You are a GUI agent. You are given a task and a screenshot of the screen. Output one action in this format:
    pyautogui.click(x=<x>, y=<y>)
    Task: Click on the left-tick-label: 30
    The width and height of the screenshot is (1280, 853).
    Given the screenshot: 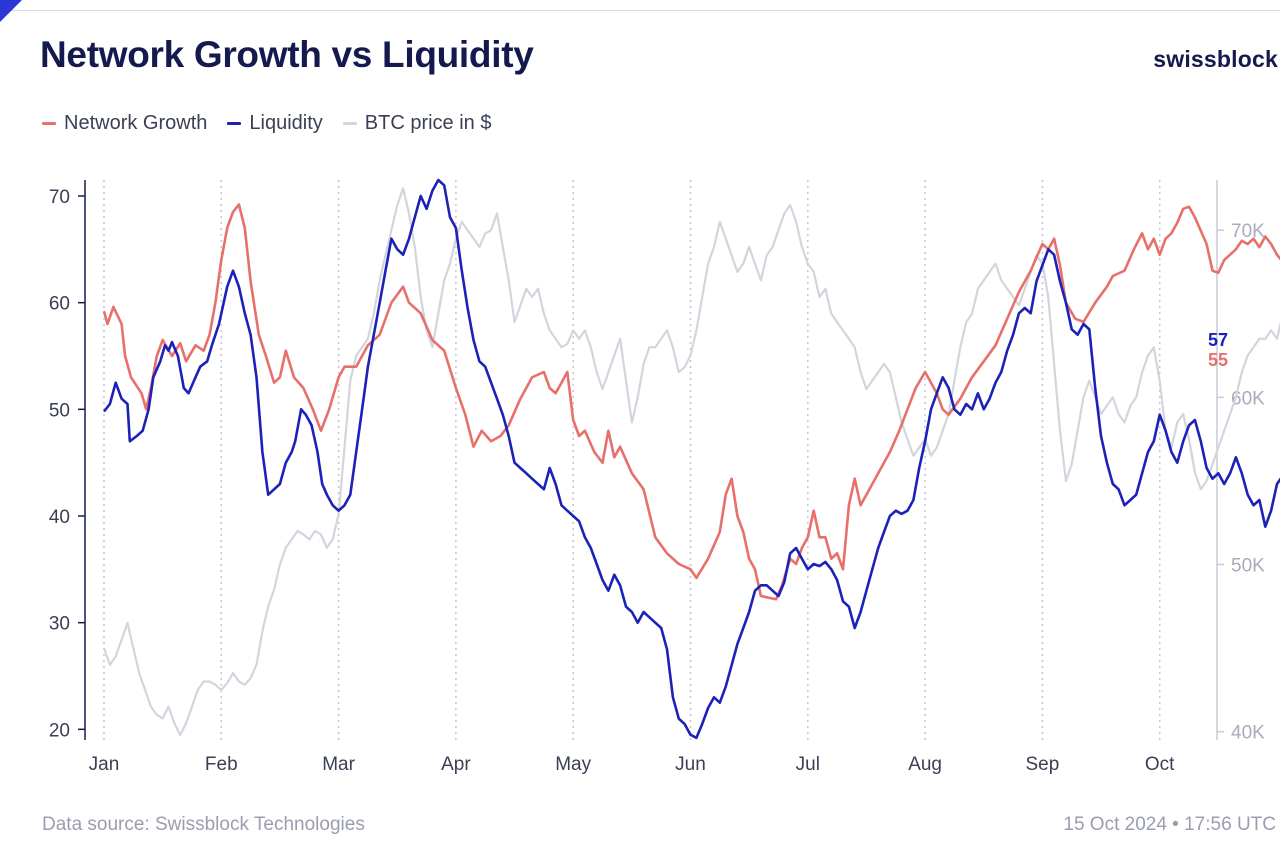 What is the action you would take?
    pyautogui.click(x=59, y=624)
    